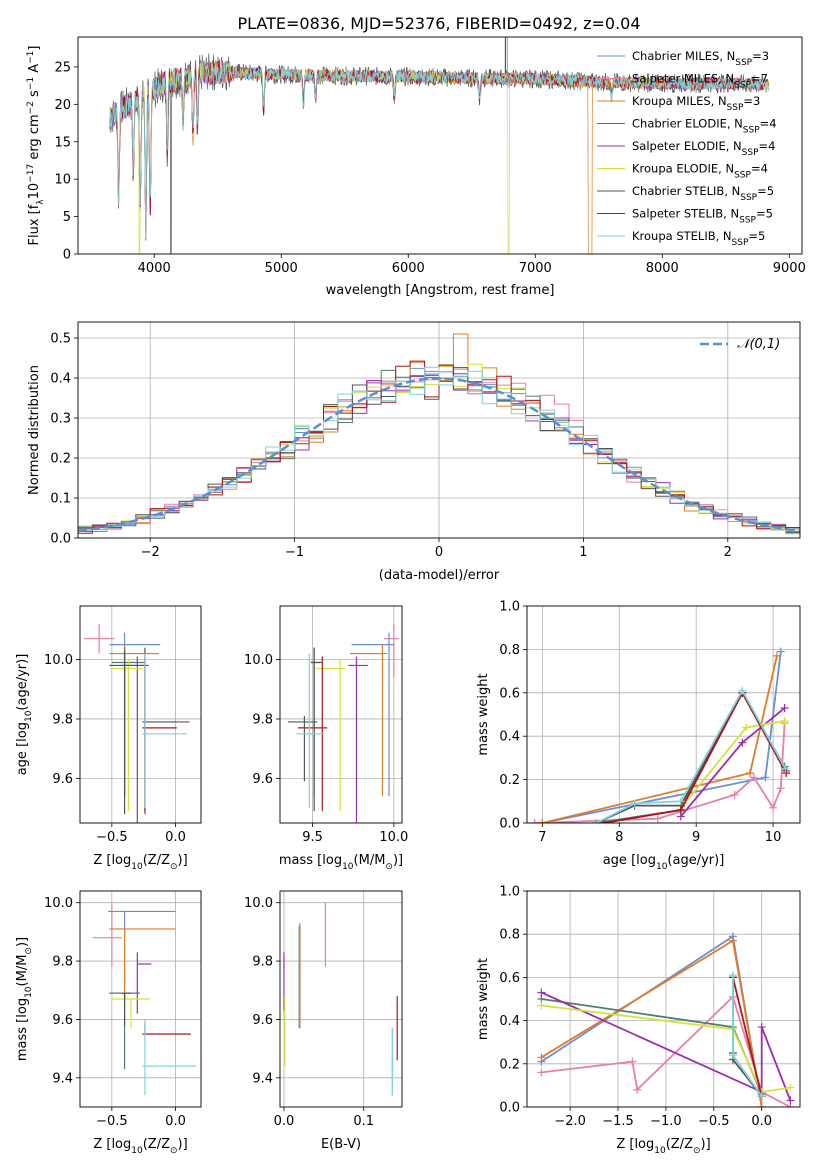 The image size is (819, 1170). What do you see at coordinates (509, 935) in the screenshot?
I see `y-tick-label: 0.8` at bounding box center [509, 935].